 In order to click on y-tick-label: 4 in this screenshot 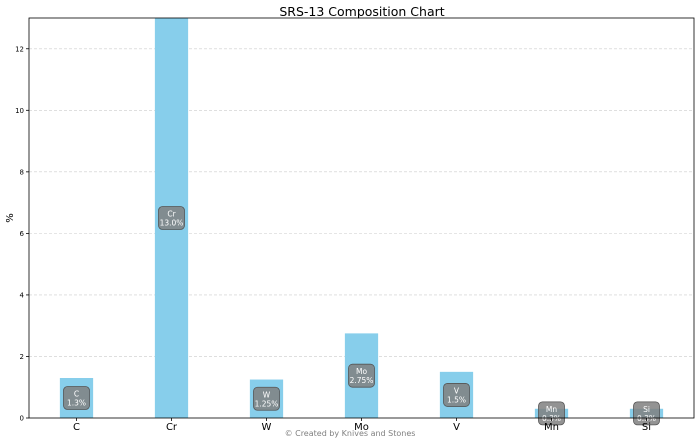, I will do `click(22, 295)`.